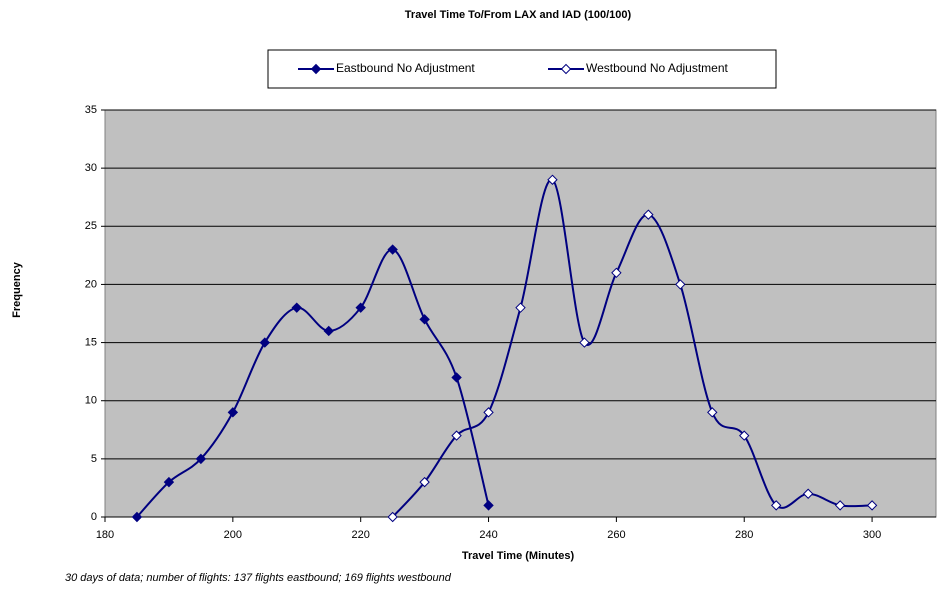 The width and height of the screenshot is (940, 593). I want to click on y-tick-label: 20, so click(91, 284).